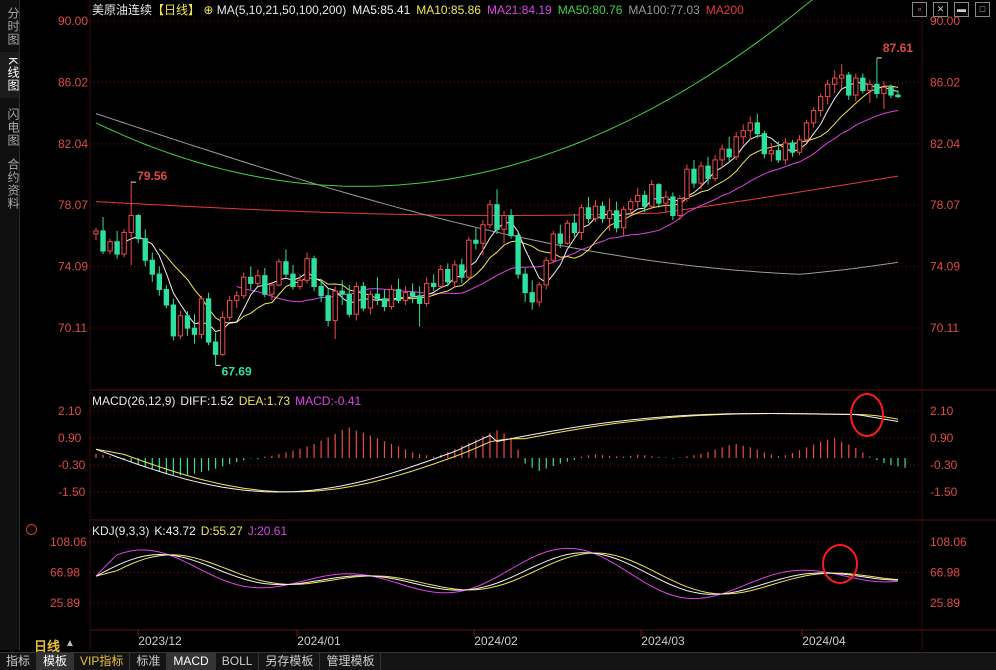 The image size is (996, 670). I want to click on period-arrow-icon: ▲, so click(70, 643).